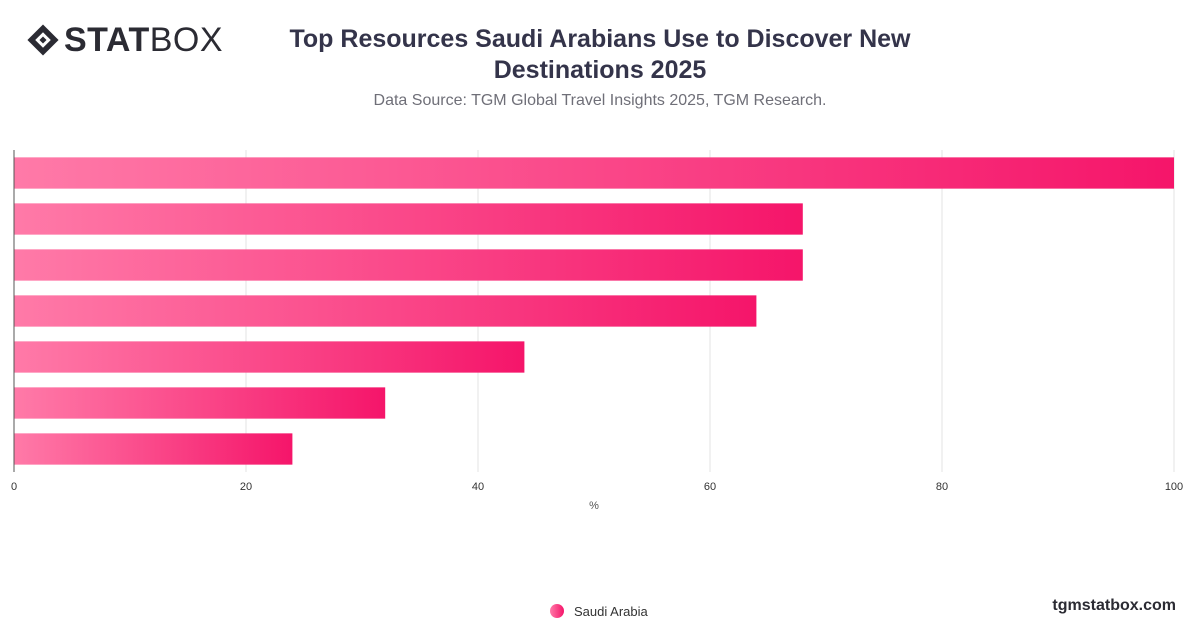  Describe the element at coordinates (246, 487) in the screenshot. I see `x-tick-label: 20` at that location.